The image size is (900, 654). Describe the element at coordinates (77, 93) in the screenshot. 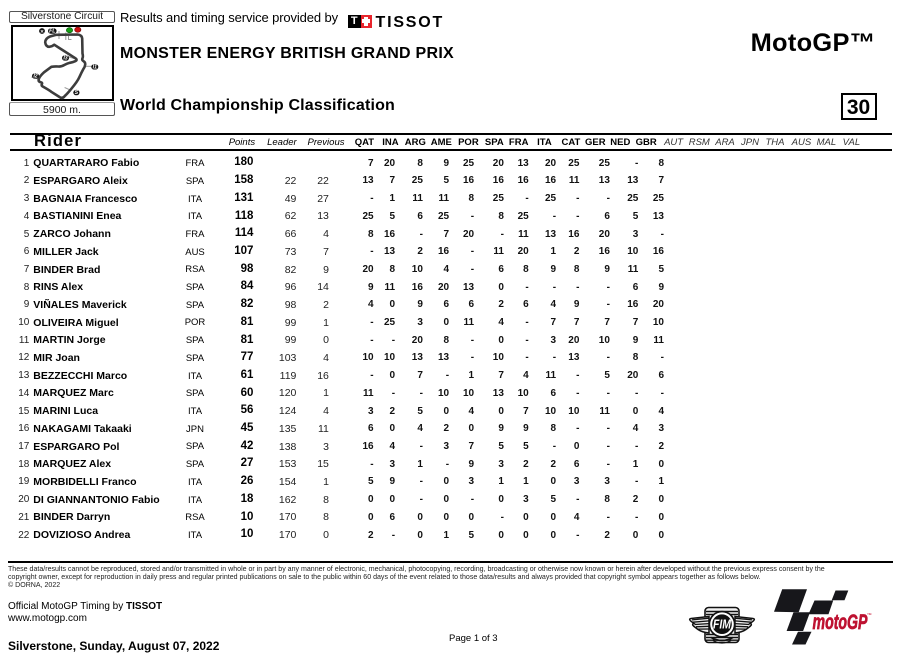

I see `svg-text: S` at that location.